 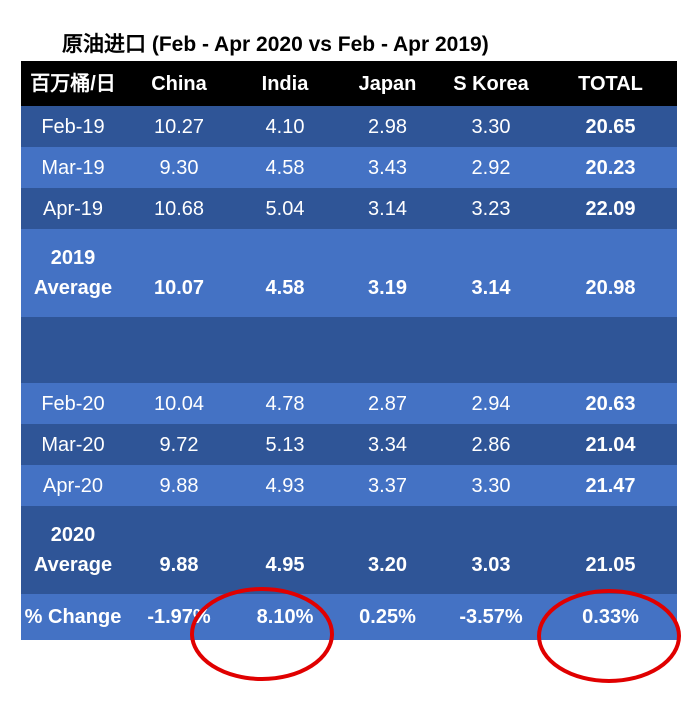 What do you see at coordinates (73, 126) in the screenshot?
I see `row-label: Feb-19` at bounding box center [73, 126].